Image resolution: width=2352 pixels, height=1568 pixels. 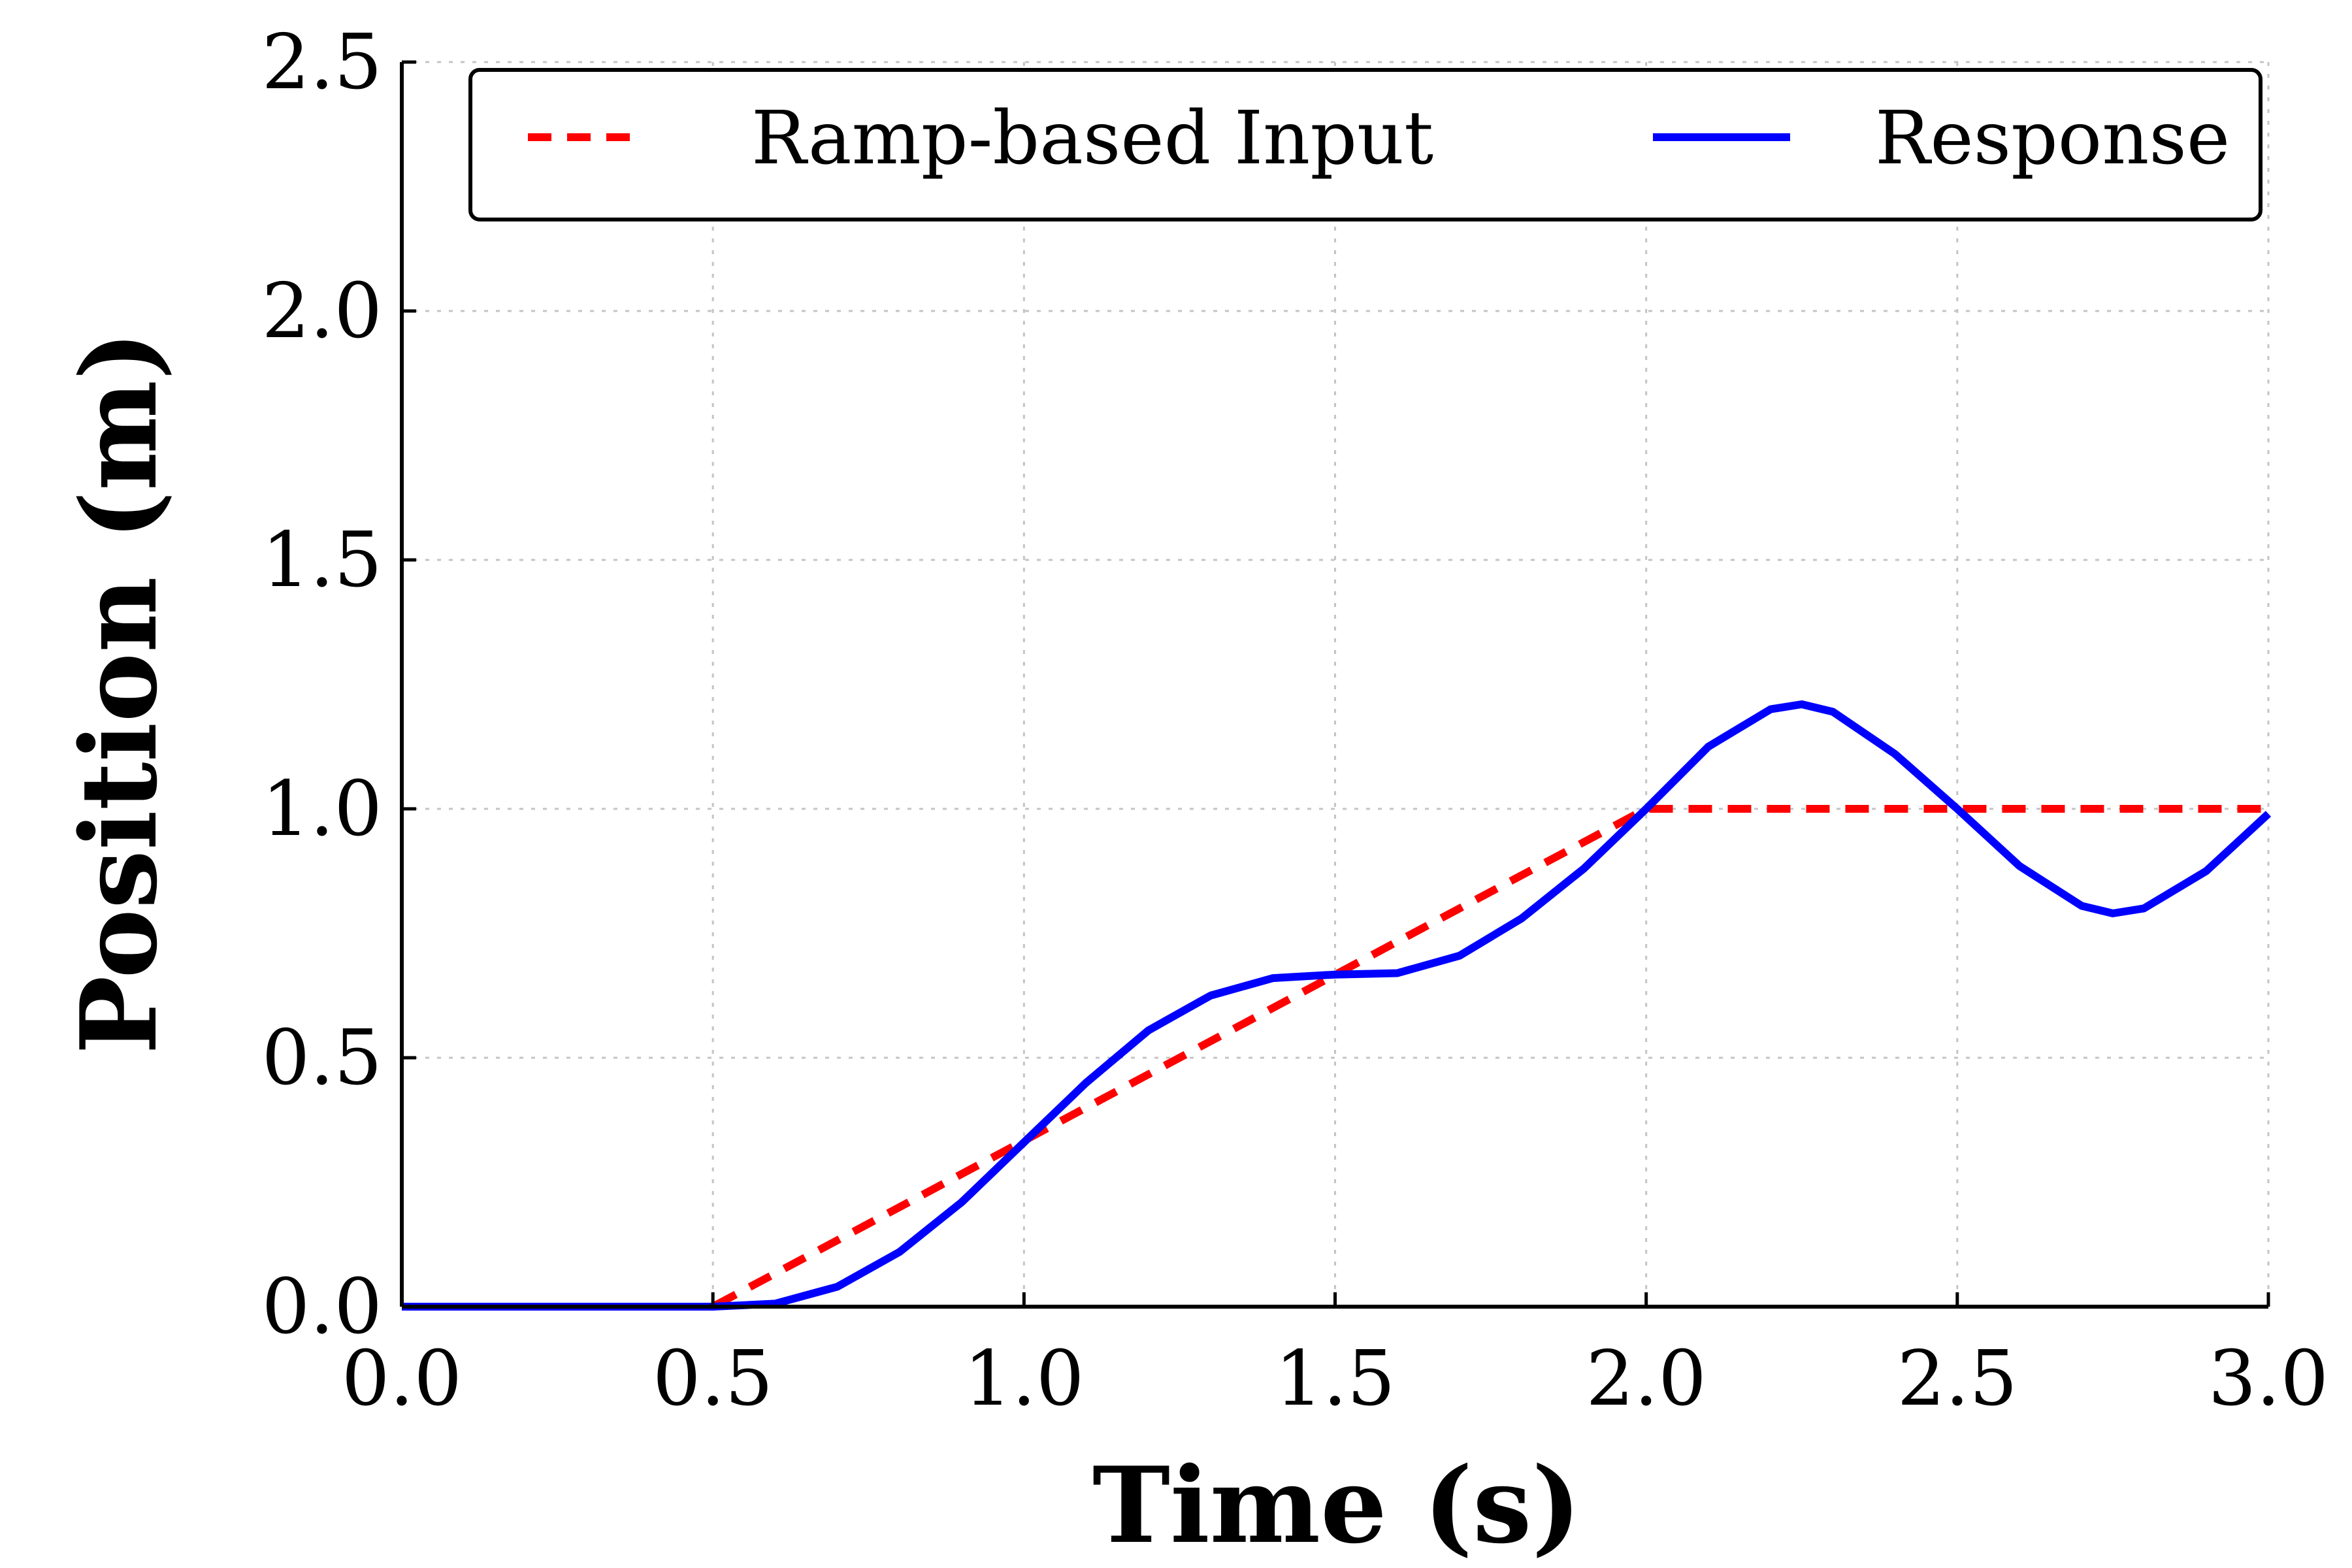 What do you see at coordinates (1024, 1379) in the screenshot?
I see `x-tick-label: 1.0` at bounding box center [1024, 1379].